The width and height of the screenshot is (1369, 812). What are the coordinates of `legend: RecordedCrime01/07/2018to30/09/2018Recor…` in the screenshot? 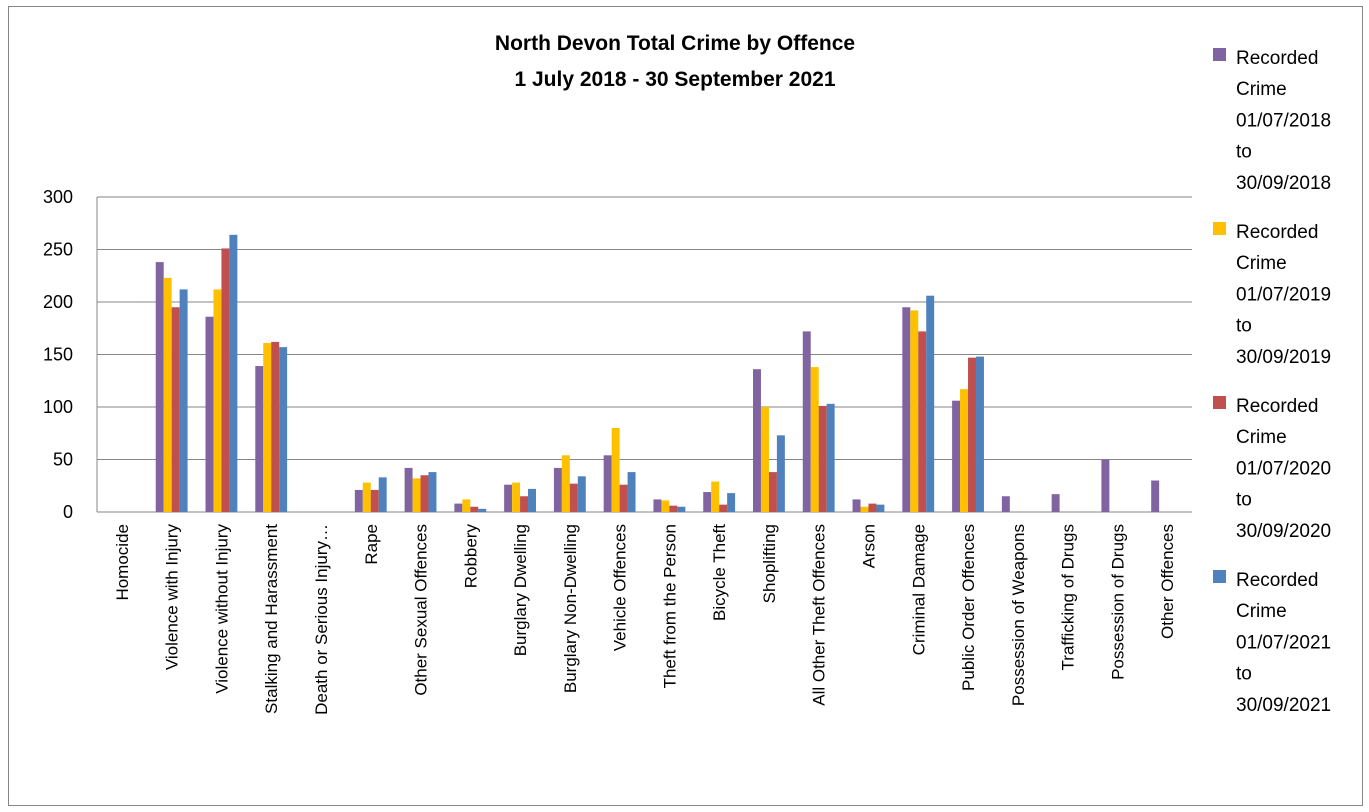 It's located at (1272, 382).